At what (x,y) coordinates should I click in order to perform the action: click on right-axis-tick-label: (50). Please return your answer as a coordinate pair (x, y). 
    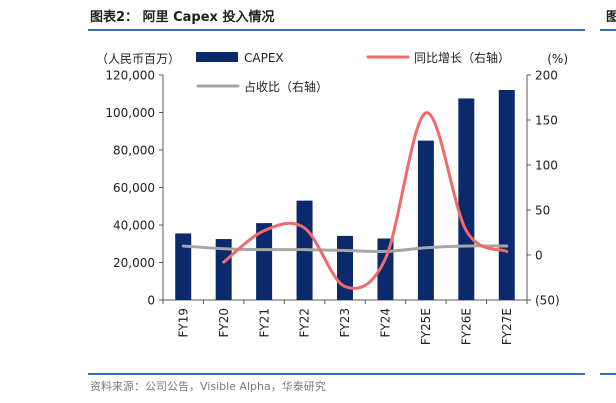
    Looking at the image, I should click on (547, 301).